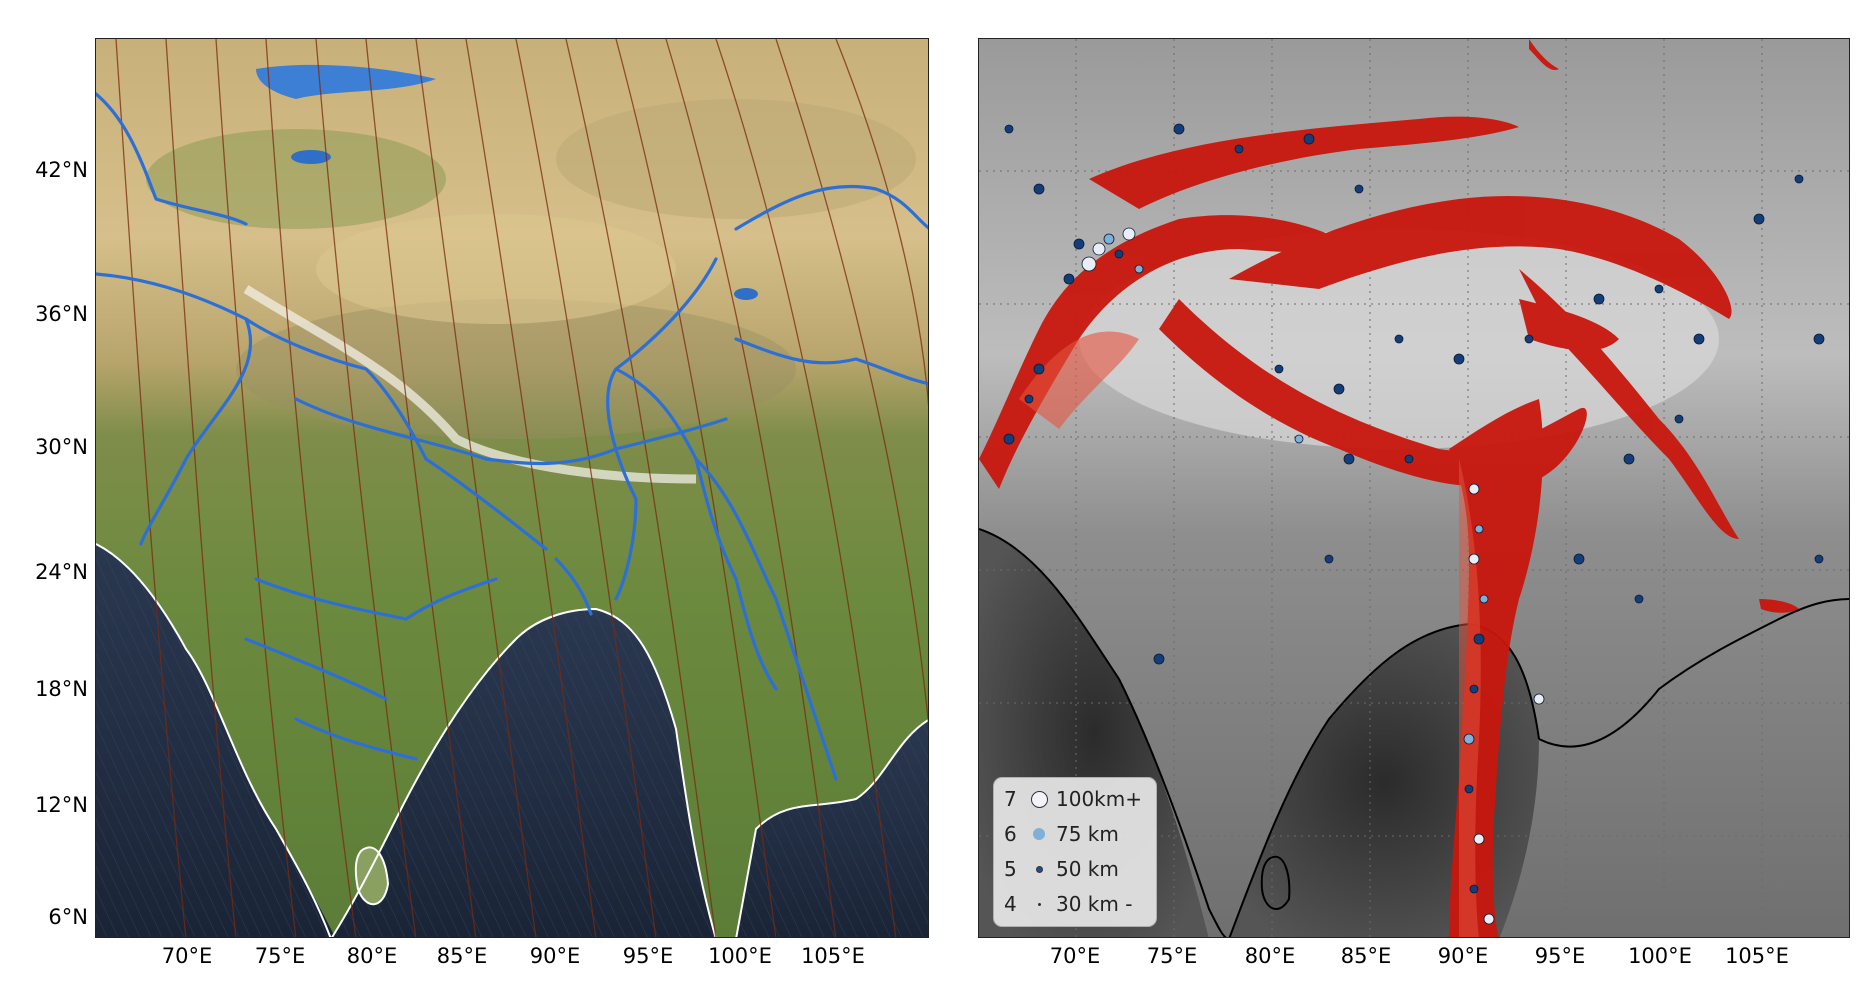  I want to click on legend-row: 4 30 km -, so click(1068, 904).